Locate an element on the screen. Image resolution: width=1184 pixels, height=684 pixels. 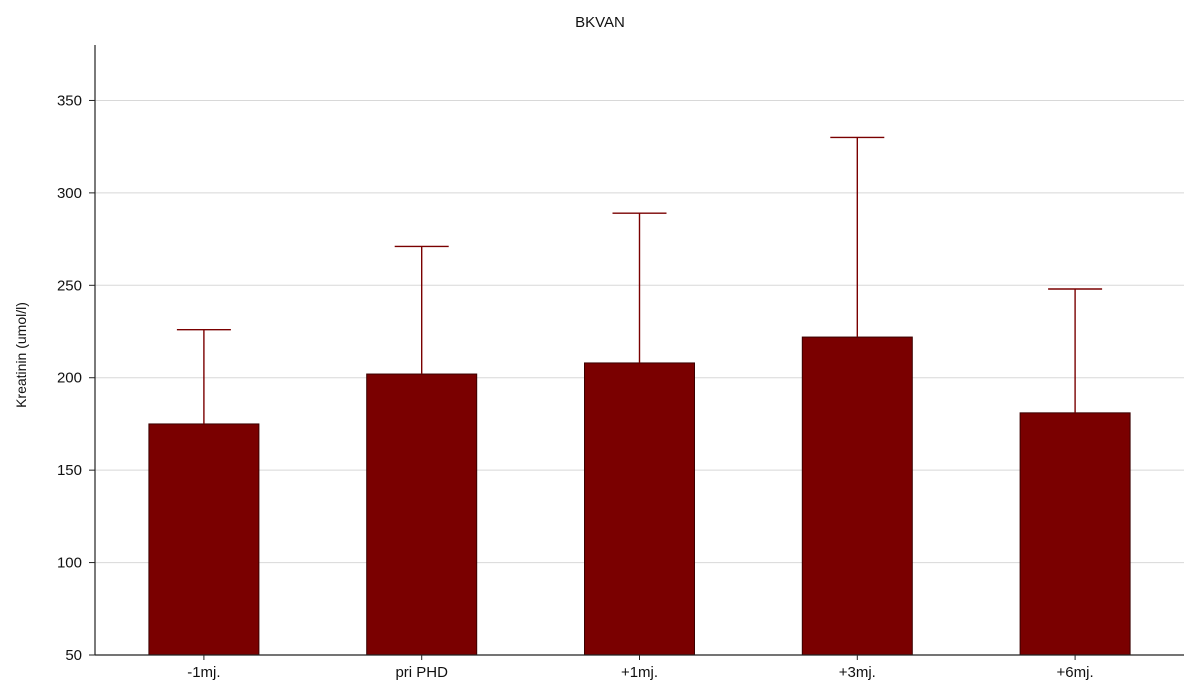
y-tick-labels: 50 100 150 200 250 300 350 is located at coordinates (76, 378).